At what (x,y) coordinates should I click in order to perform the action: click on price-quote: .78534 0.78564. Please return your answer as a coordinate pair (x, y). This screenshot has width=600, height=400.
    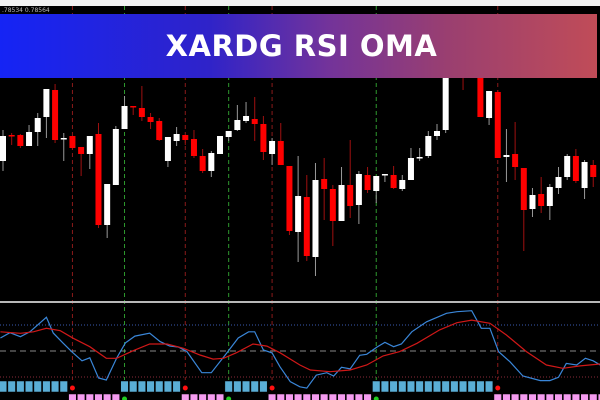
    Looking at the image, I should click on (26, 10).